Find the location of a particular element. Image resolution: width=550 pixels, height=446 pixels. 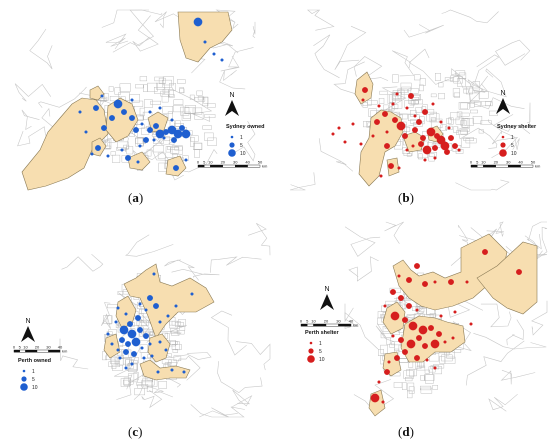

north-label: N is located at coordinates (326, 289).